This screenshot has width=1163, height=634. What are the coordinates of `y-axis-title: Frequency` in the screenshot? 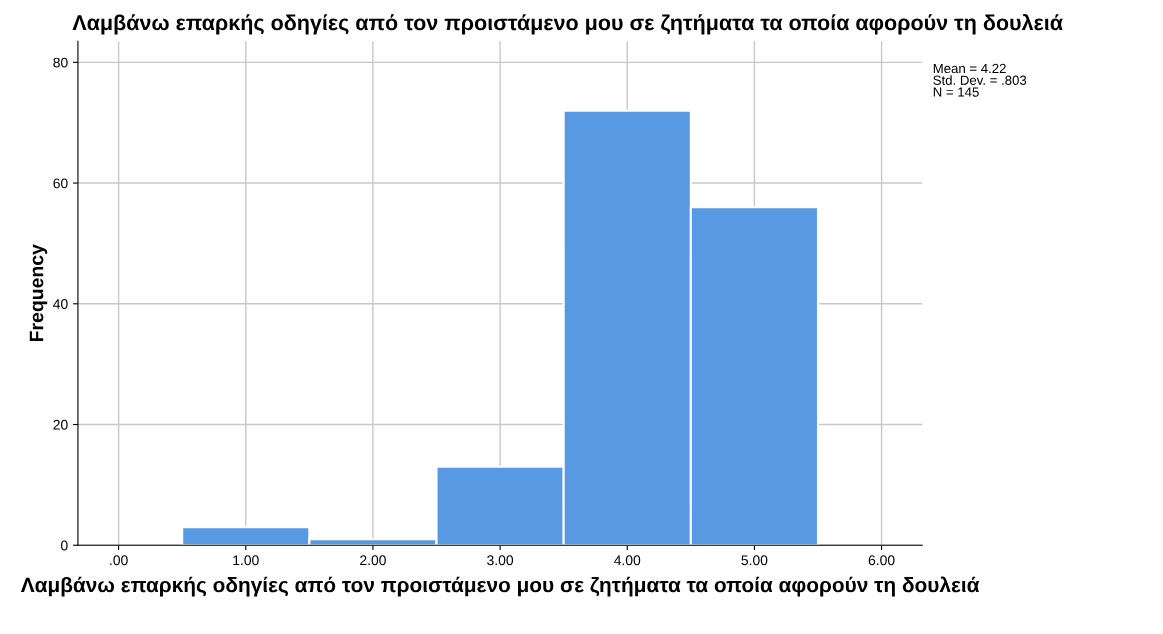 It's located at (38, 293).